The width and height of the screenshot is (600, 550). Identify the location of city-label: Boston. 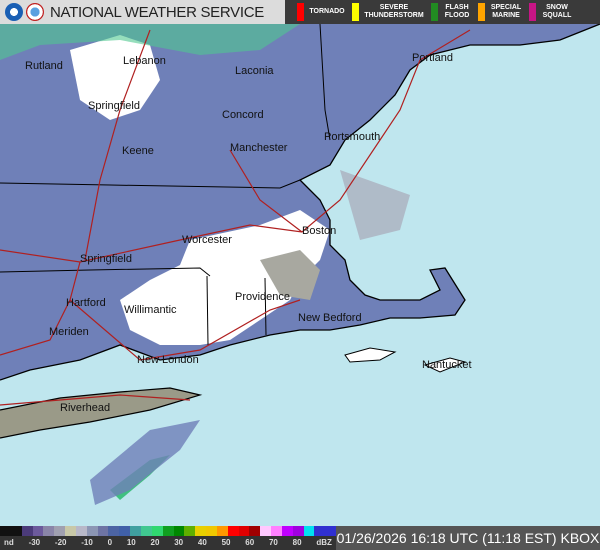
(319, 231).